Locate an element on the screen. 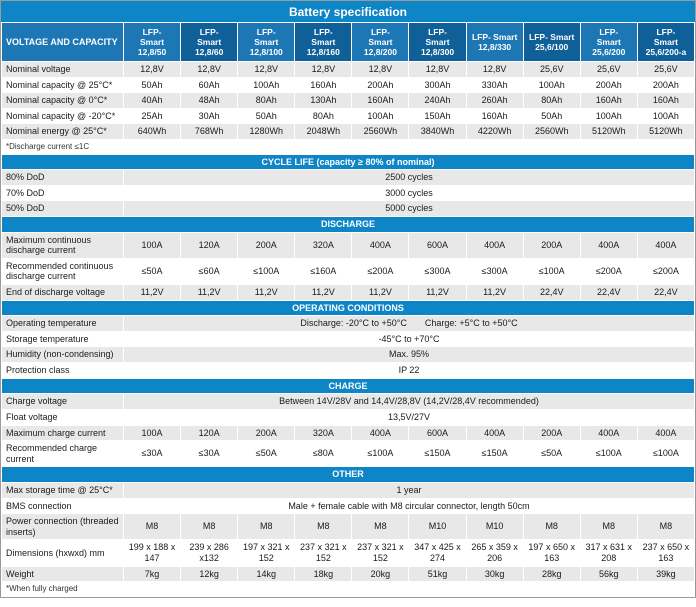  footnote-row: *When fully charged is located at coordinates (348, 589).